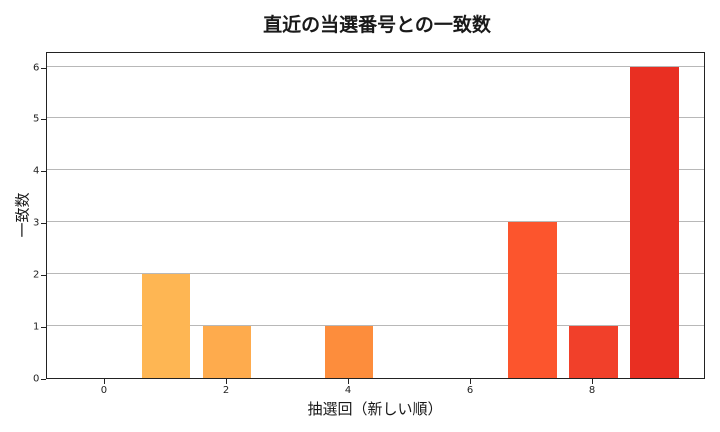 Image resolution: width=720 pixels, height=432 pixels. I want to click on x-tick-label: 2, so click(226, 390).